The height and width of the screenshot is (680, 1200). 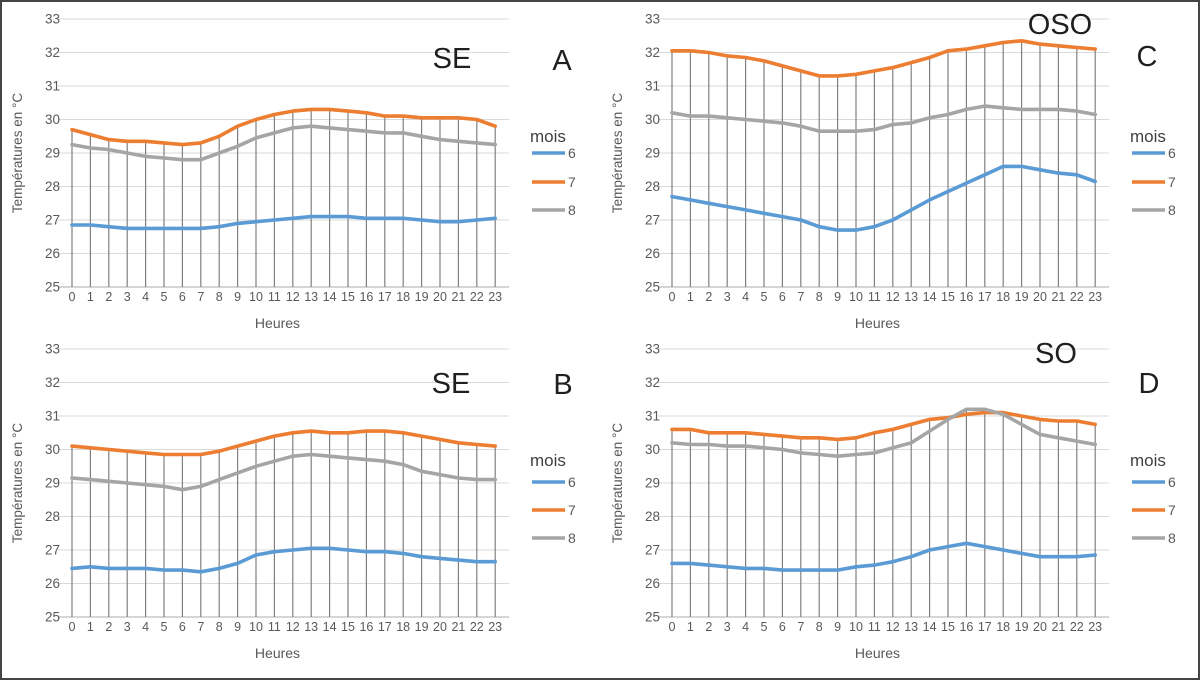 I want to click on y-tick-label-30: 30, so click(x=652, y=119).